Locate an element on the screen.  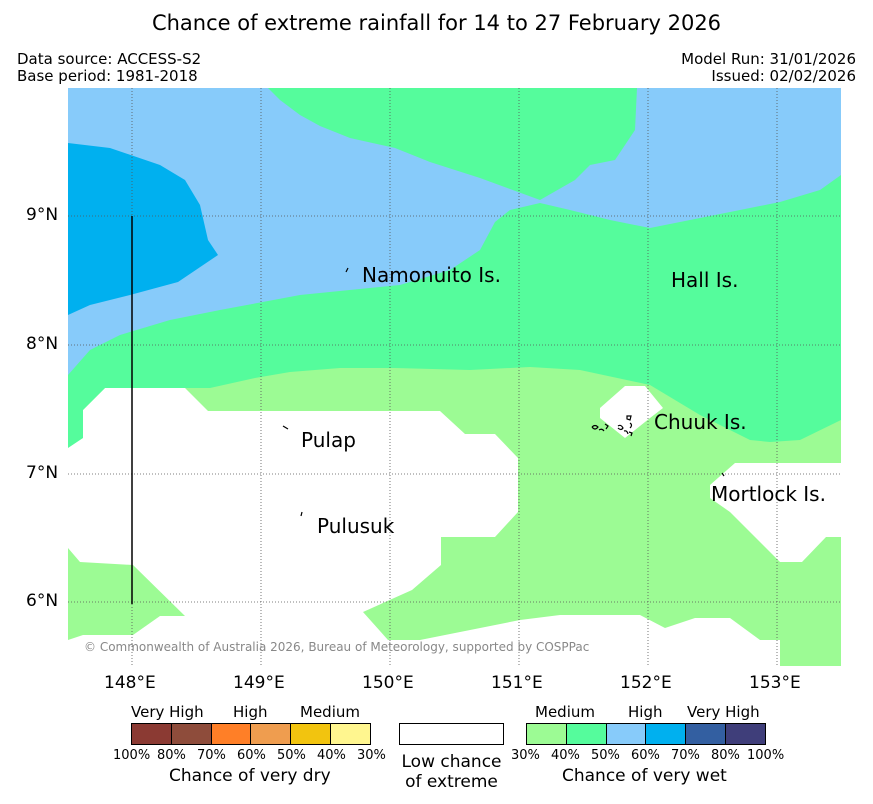
lon-tick-label: 151°E is located at coordinates (517, 683).